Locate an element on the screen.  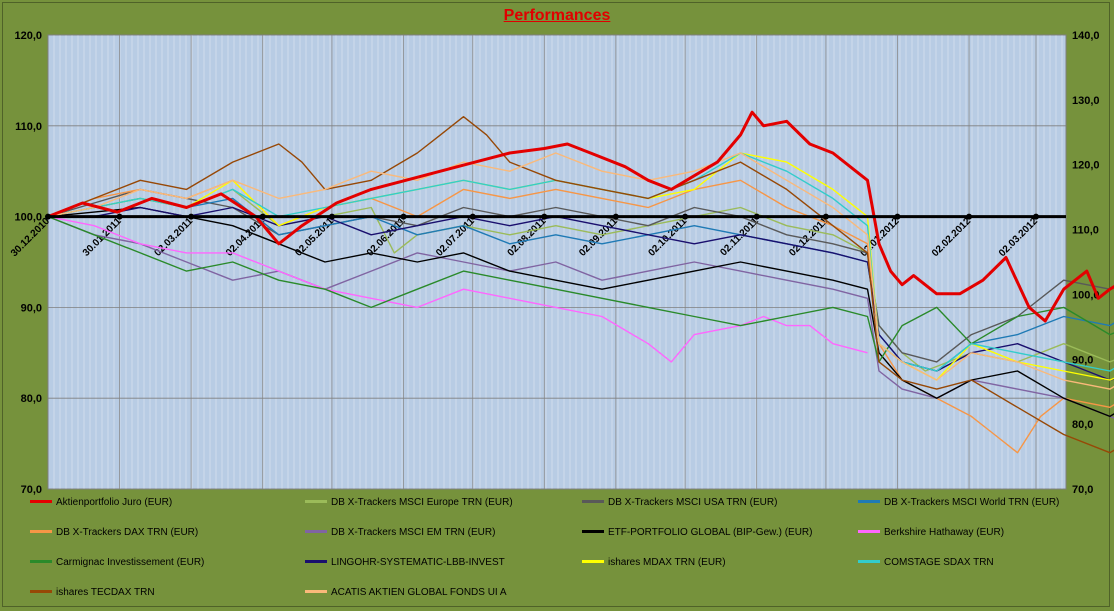
y-left-tick-label: 120,0 is located at coordinates (28, 36).